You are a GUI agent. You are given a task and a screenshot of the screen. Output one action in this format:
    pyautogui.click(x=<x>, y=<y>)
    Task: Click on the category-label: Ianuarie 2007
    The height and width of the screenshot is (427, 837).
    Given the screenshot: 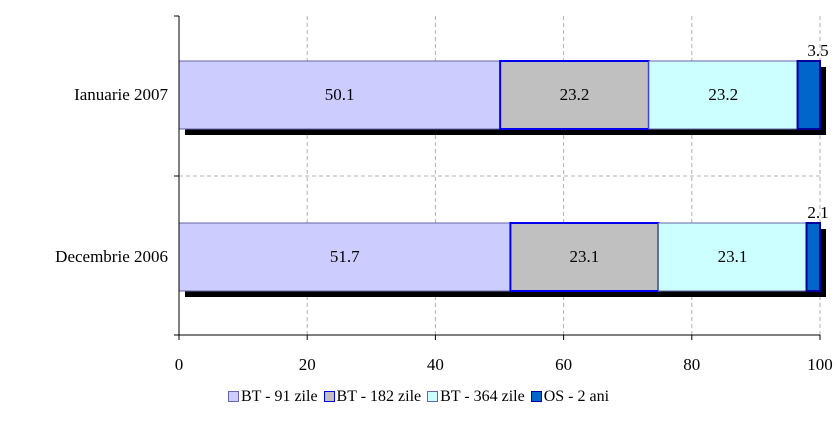 What is the action you would take?
    pyautogui.click(x=121, y=94)
    